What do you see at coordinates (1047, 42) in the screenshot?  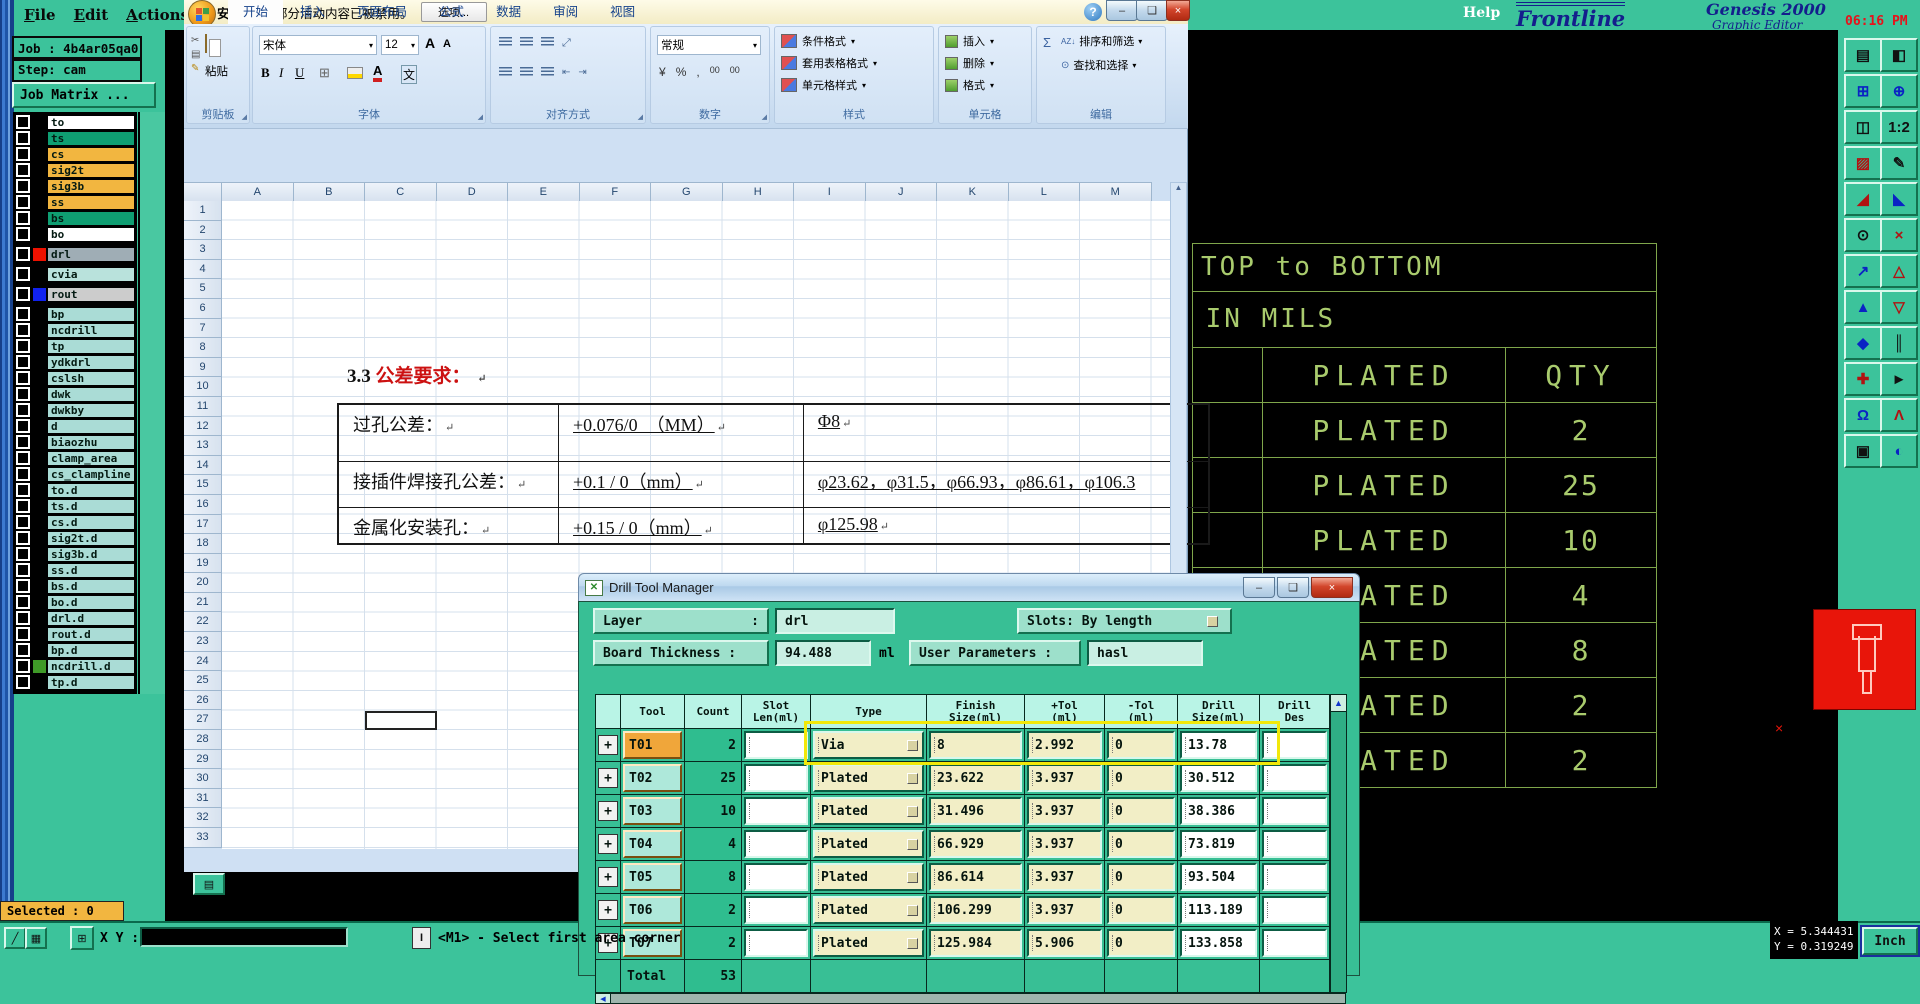 I see `autosum-icon: Σ` at bounding box center [1047, 42].